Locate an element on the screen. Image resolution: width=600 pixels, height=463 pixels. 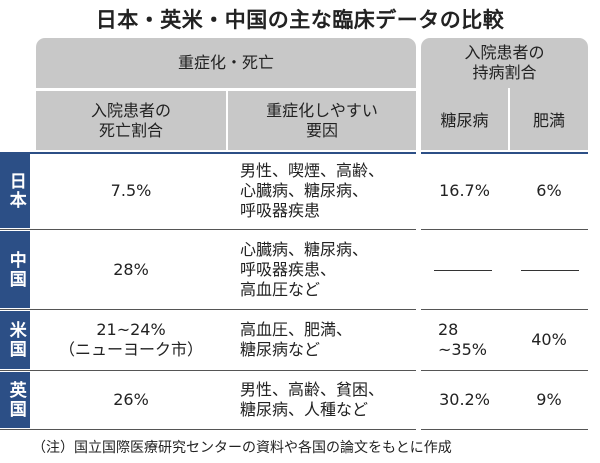
header-group-comorbidity-bg is located at coordinates (504, 94).